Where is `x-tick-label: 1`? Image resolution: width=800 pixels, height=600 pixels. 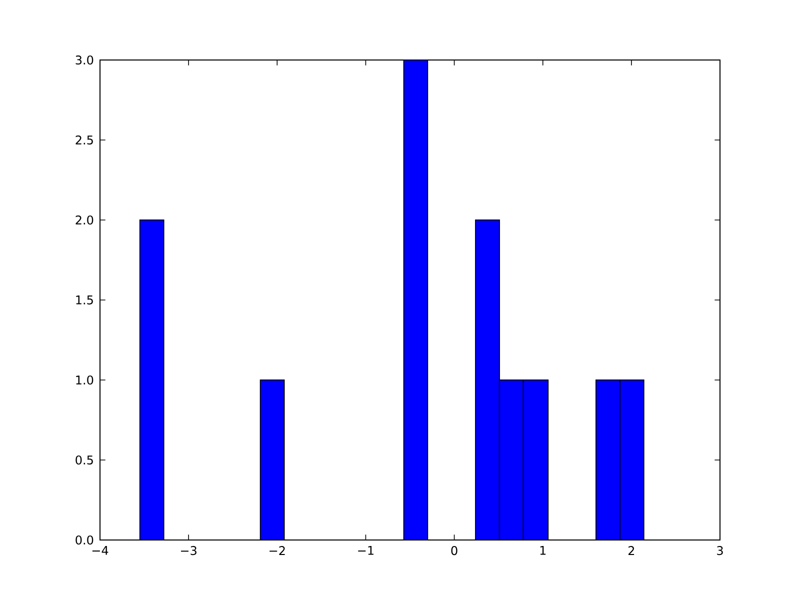 x-tick-label: 1 is located at coordinates (543, 550).